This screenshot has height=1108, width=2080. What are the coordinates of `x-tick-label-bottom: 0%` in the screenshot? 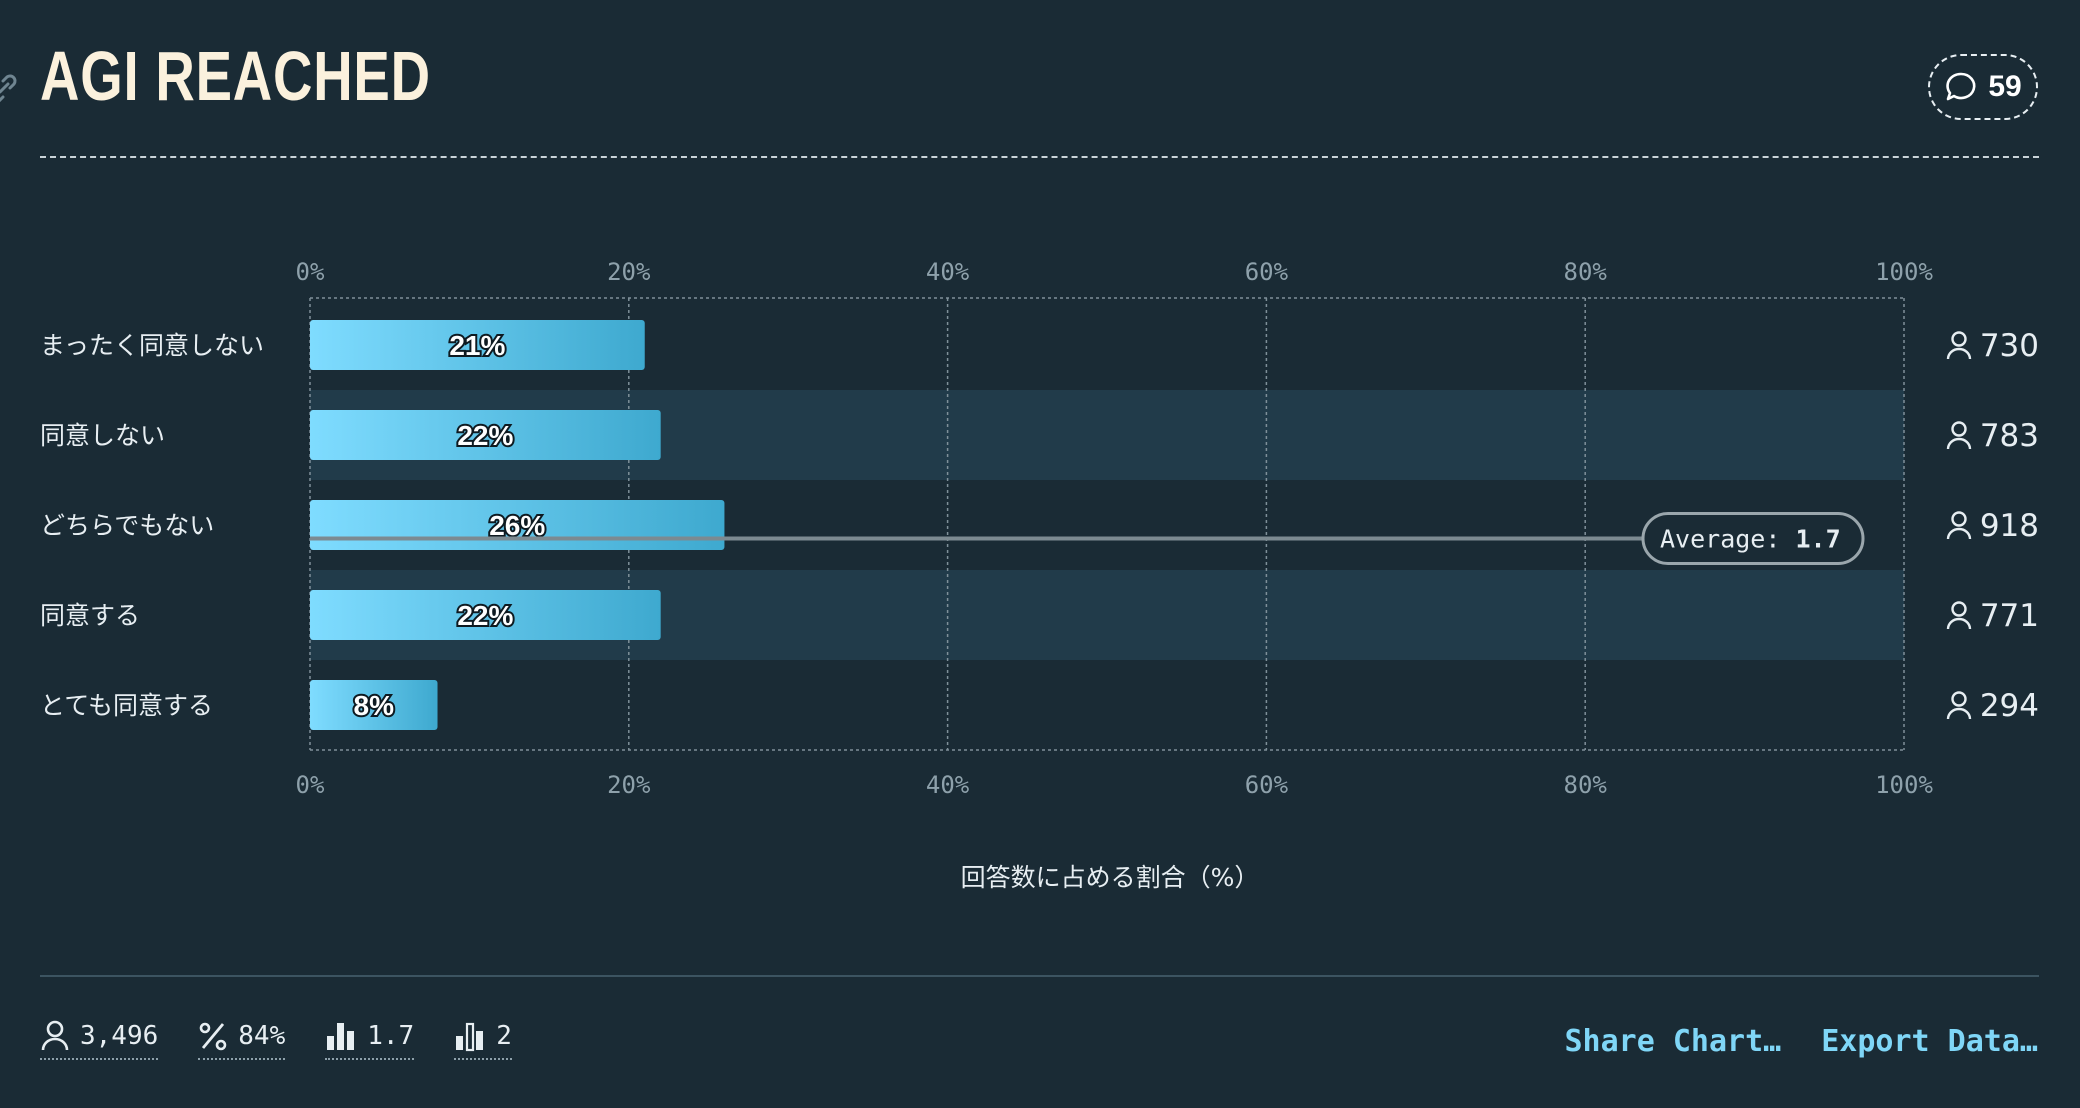 It's located at (310, 785).